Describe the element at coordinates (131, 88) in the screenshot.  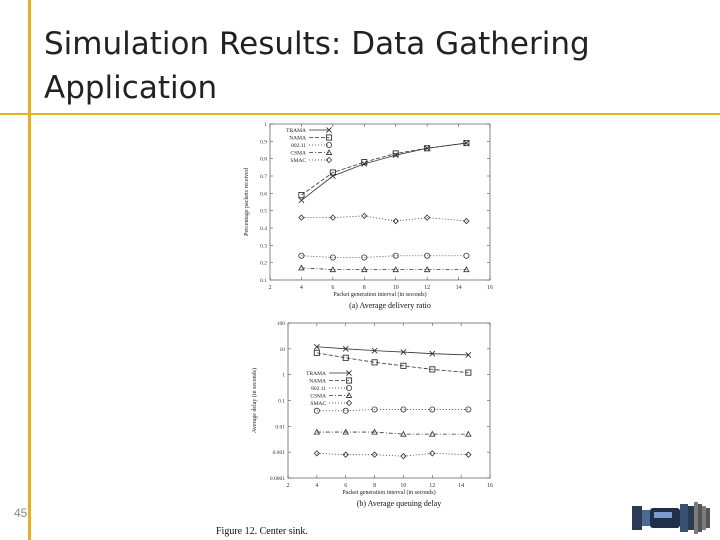
I see `title-line-2: Application` at that location.